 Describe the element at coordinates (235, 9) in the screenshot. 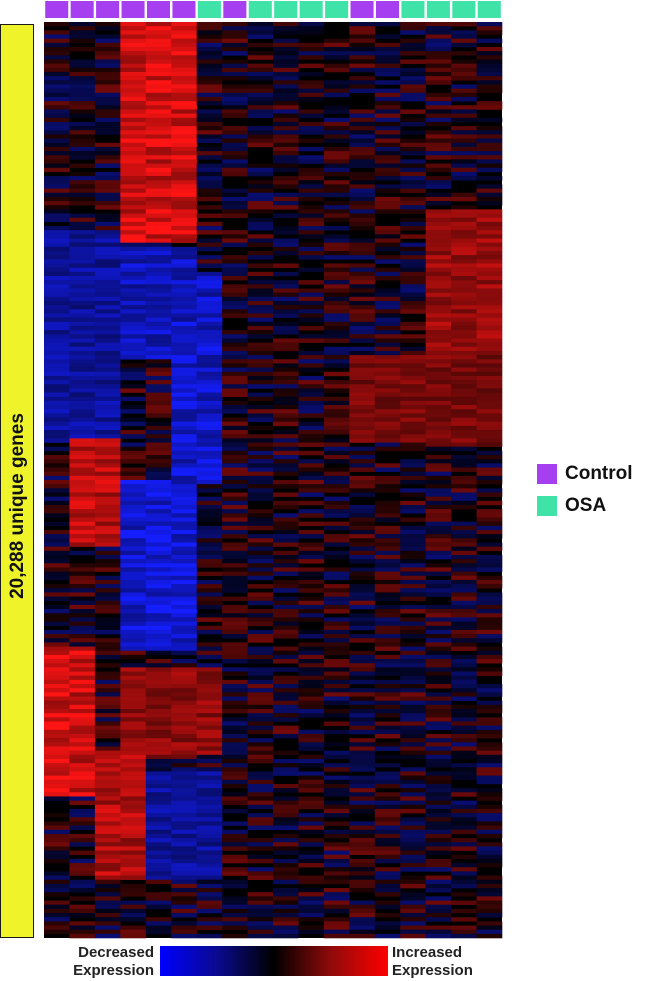

I see `column-annotation-control` at that location.